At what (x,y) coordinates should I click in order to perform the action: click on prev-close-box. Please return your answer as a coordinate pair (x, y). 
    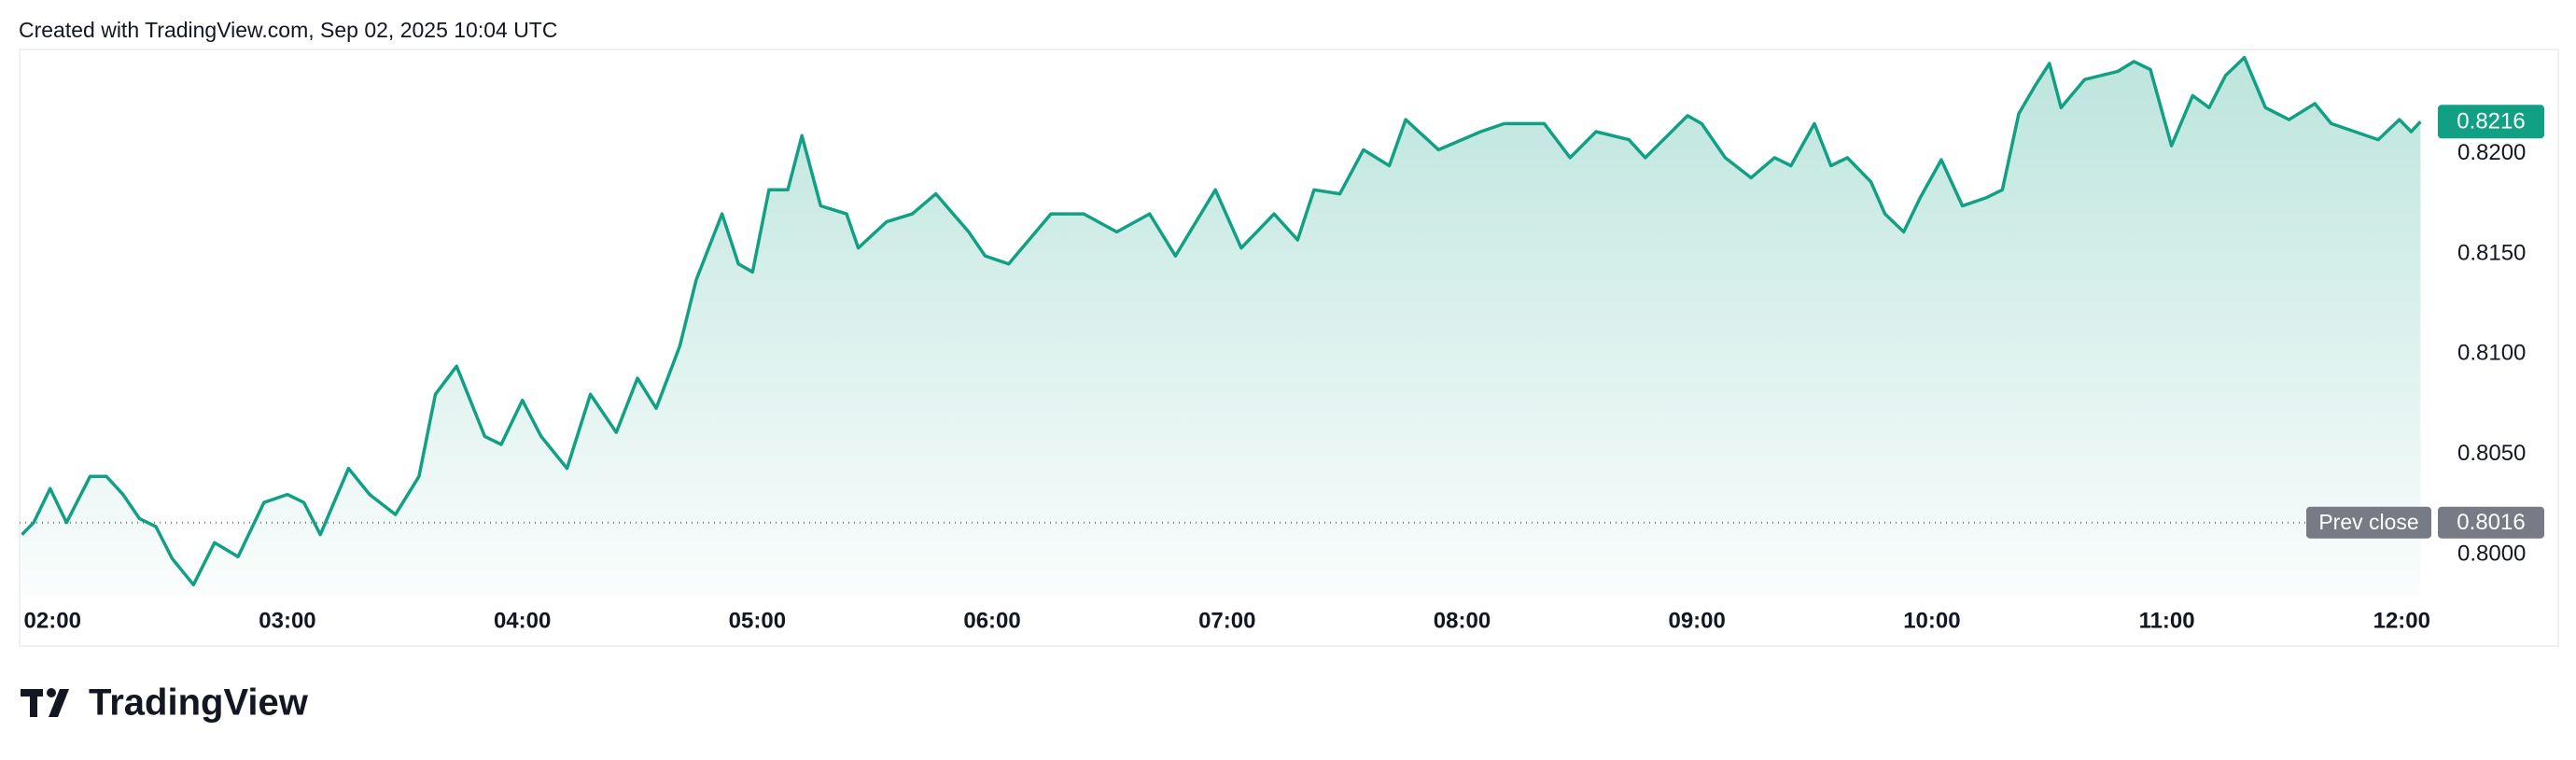
    Looking at the image, I should click on (2368, 523).